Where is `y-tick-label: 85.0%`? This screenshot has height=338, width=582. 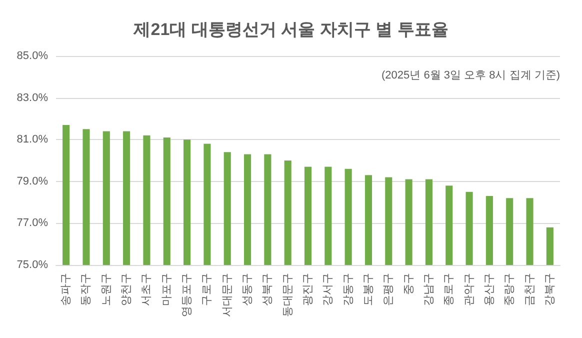
y-tick-label: 85.0% is located at coordinates (32, 56).